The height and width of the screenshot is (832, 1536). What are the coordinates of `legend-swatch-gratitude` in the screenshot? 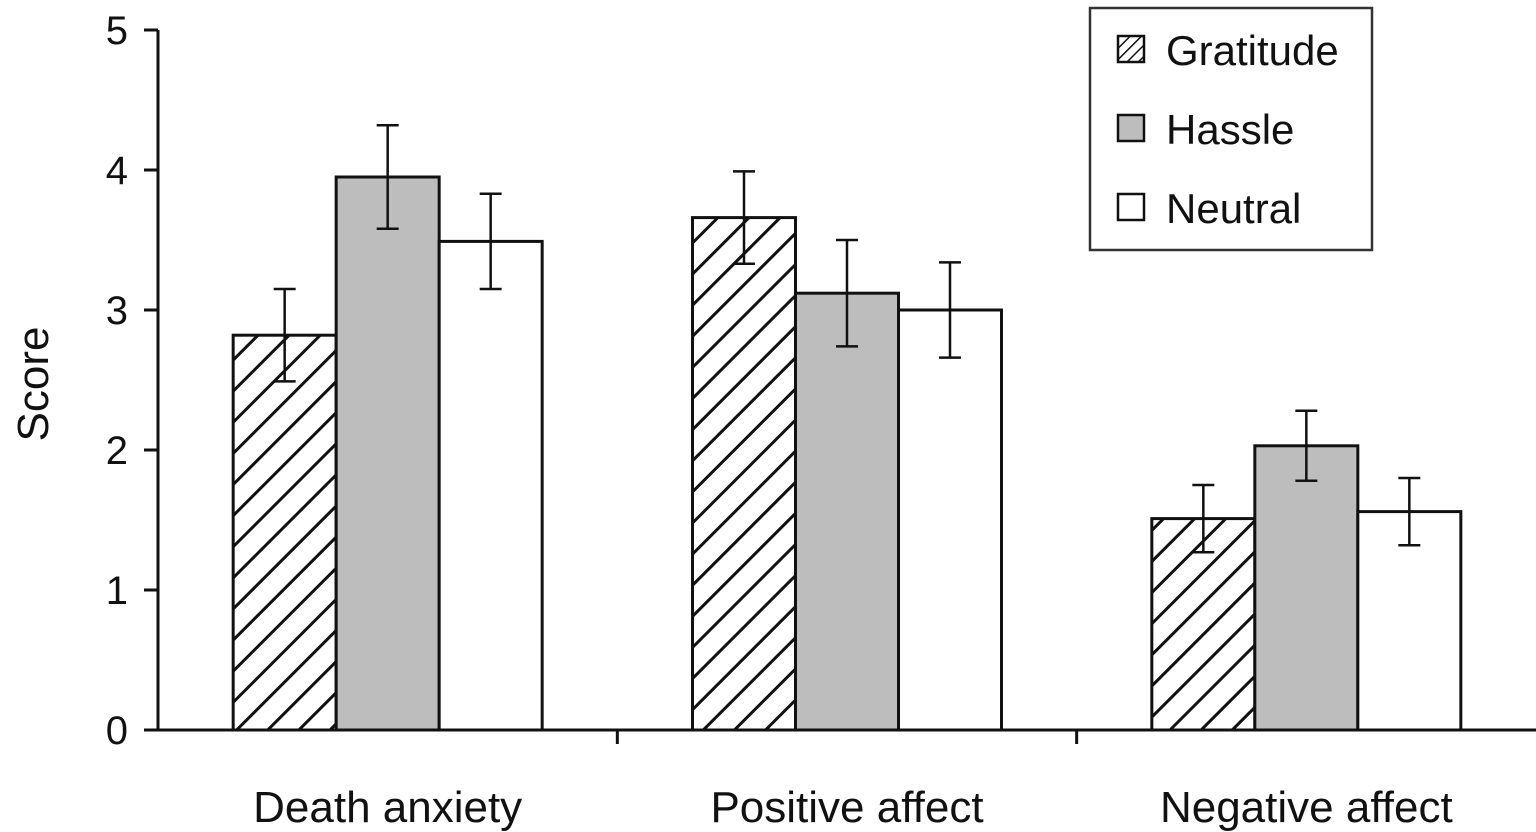 It's located at (1131, 49).